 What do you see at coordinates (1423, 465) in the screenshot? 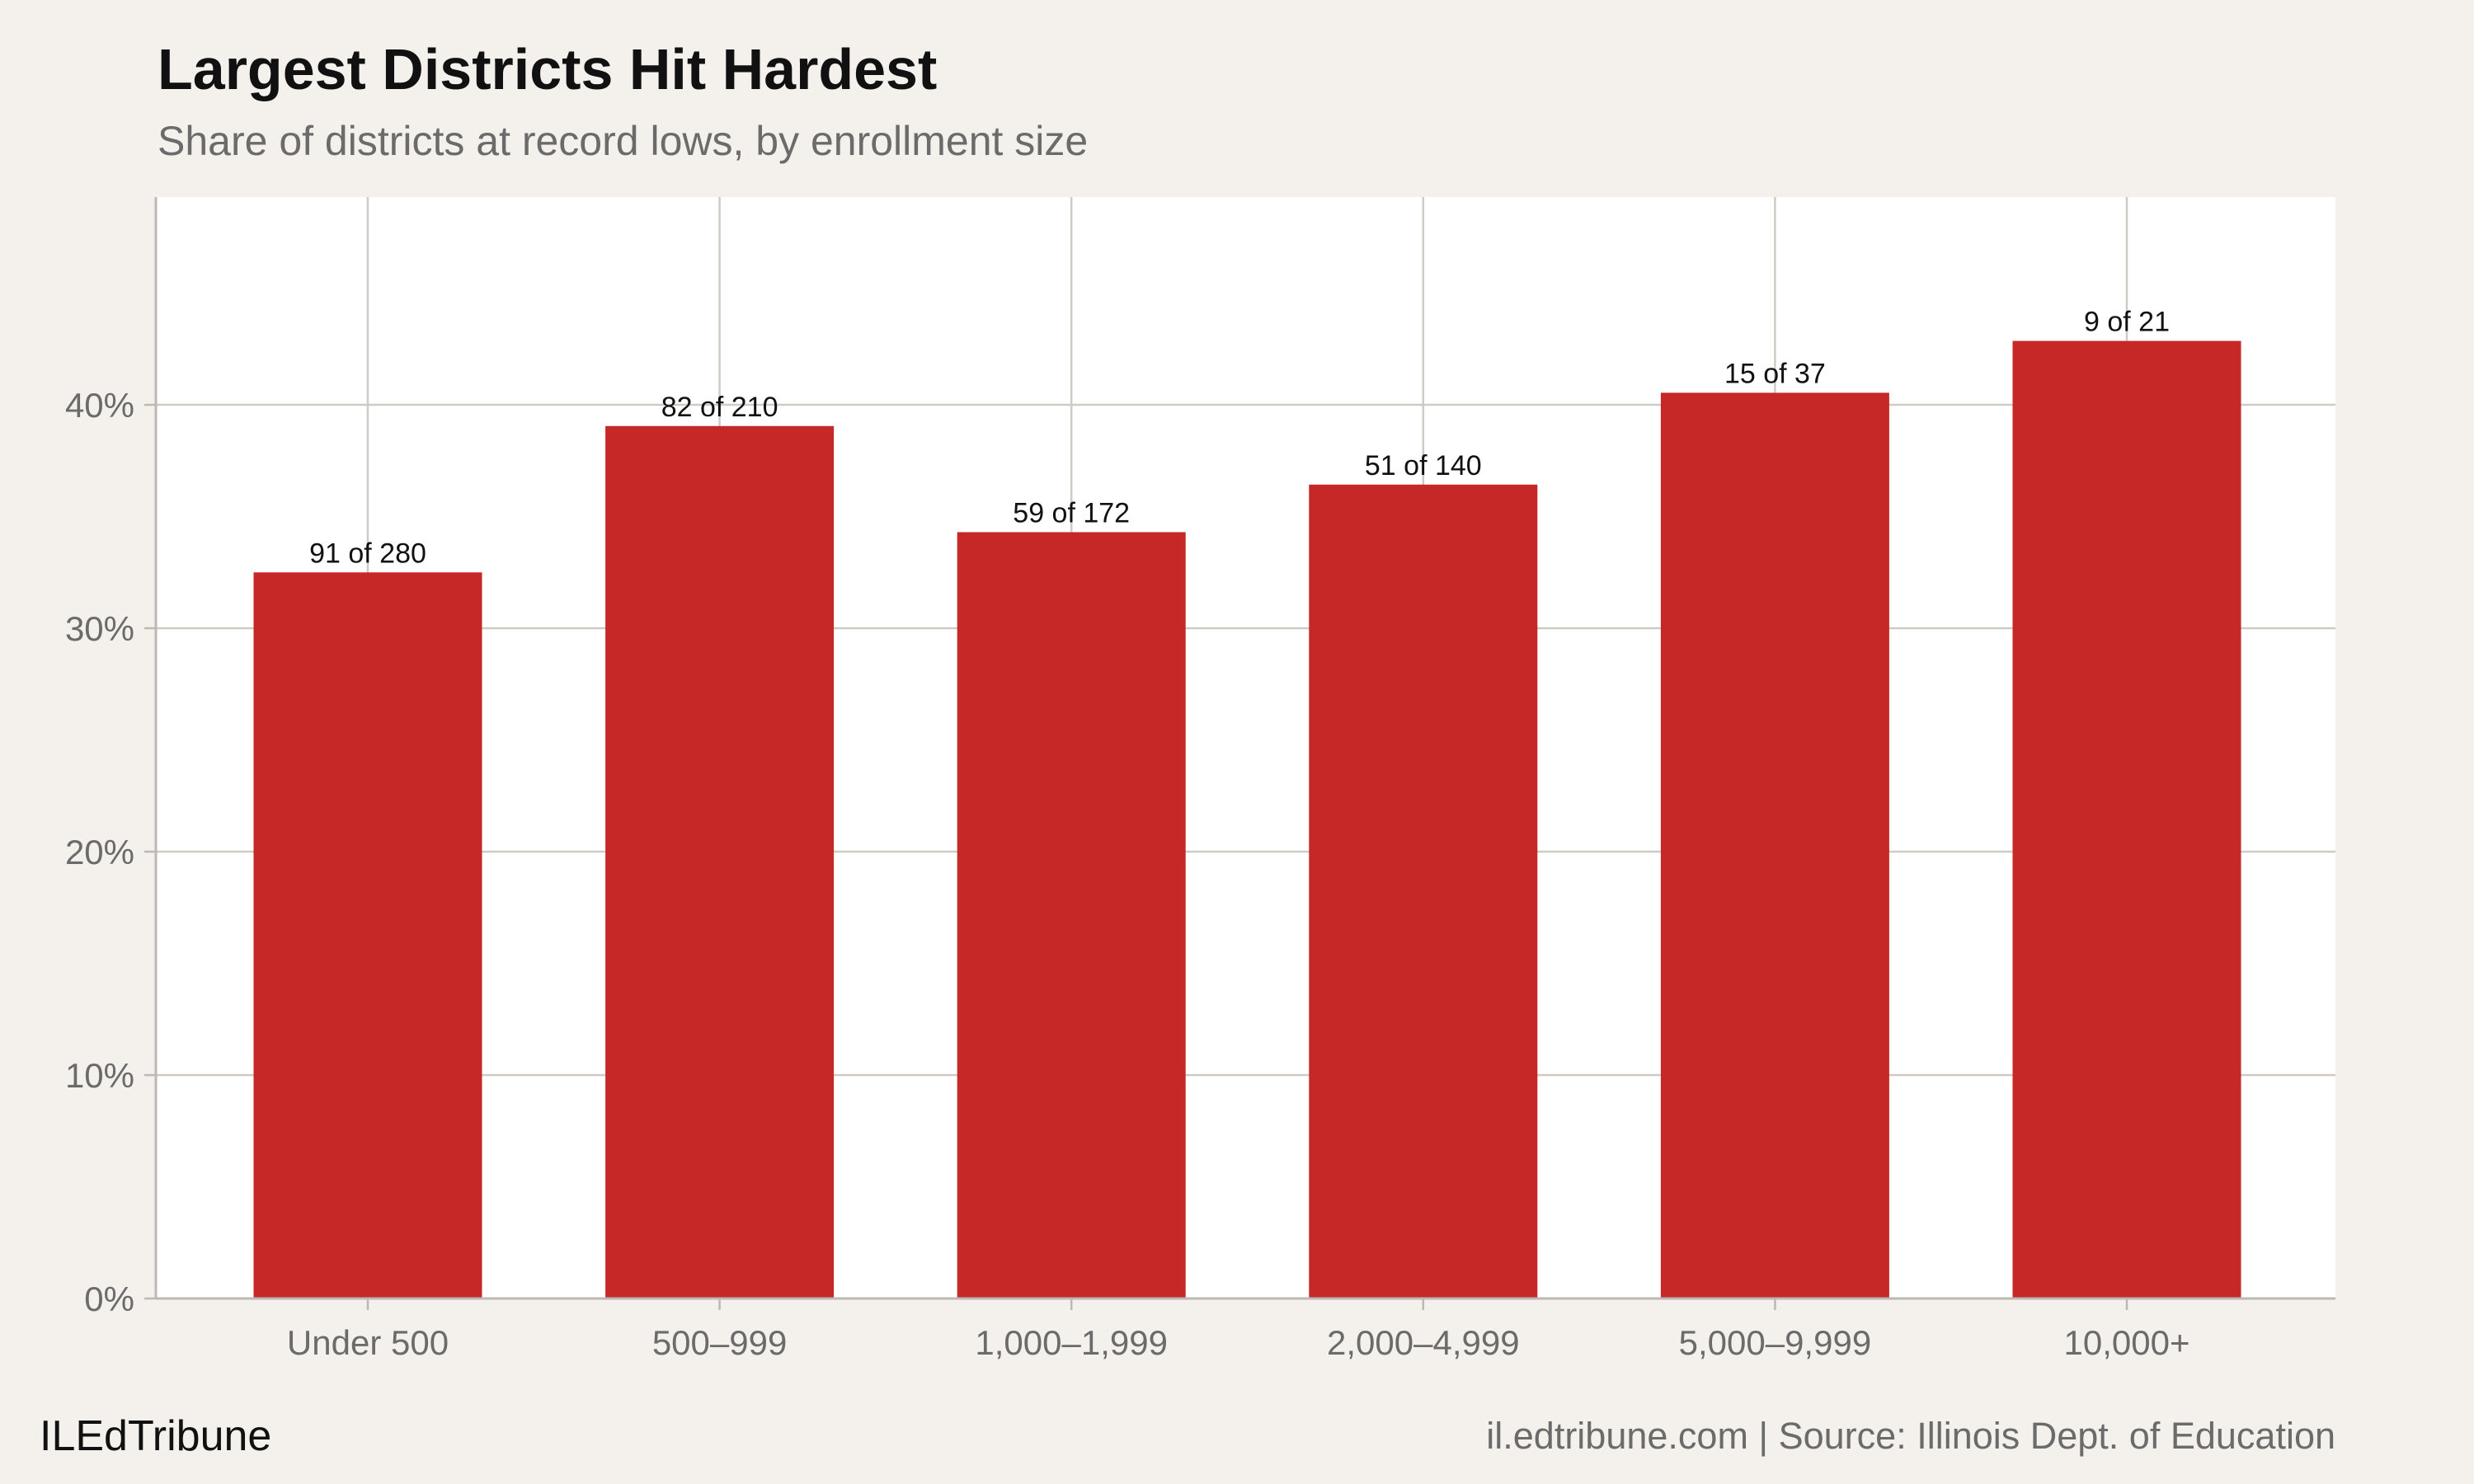
I see `data-label: 51 of 140` at bounding box center [1423, 465].